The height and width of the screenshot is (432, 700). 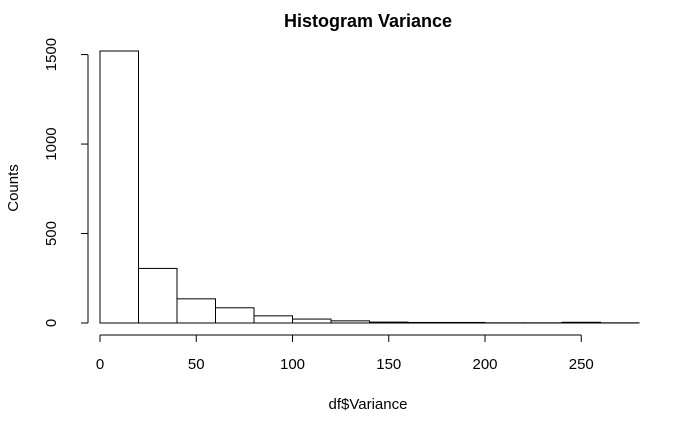 What do you see at coordinates (100, 364) in the screenshot?
I see `x-tick-label: 0` at bounding box center [100, 364].